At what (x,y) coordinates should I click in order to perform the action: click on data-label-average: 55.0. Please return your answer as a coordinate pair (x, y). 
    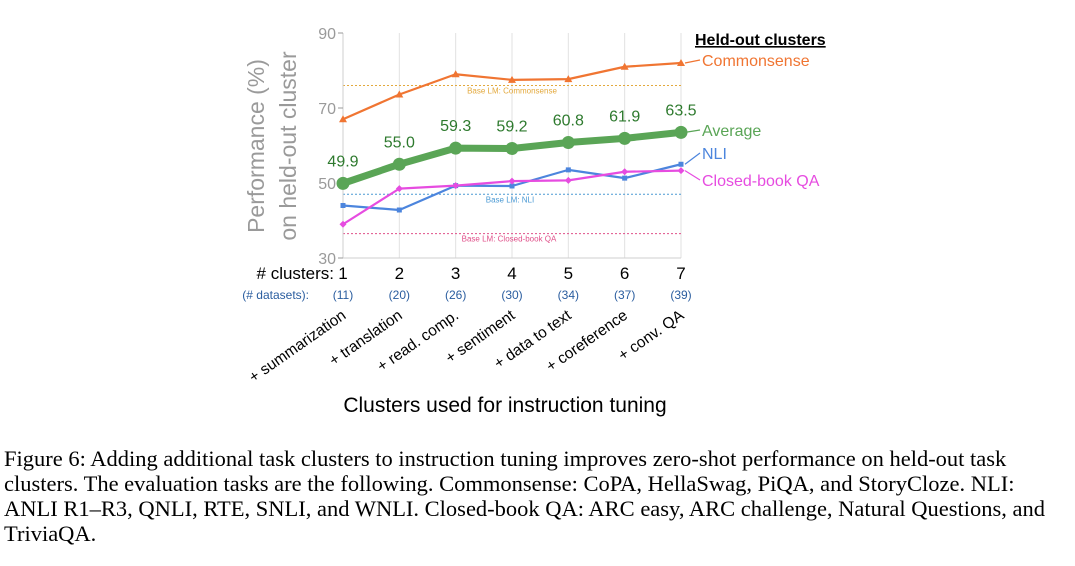
    Looking at the image, I should click on (399, 142).